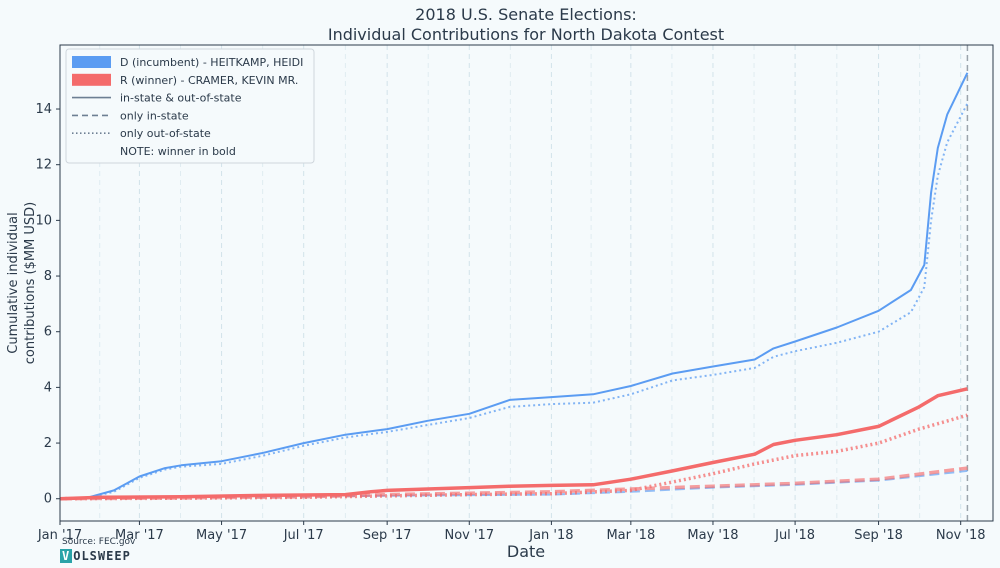  I want to click on x-tick-label: May '17, so click(221, 535).